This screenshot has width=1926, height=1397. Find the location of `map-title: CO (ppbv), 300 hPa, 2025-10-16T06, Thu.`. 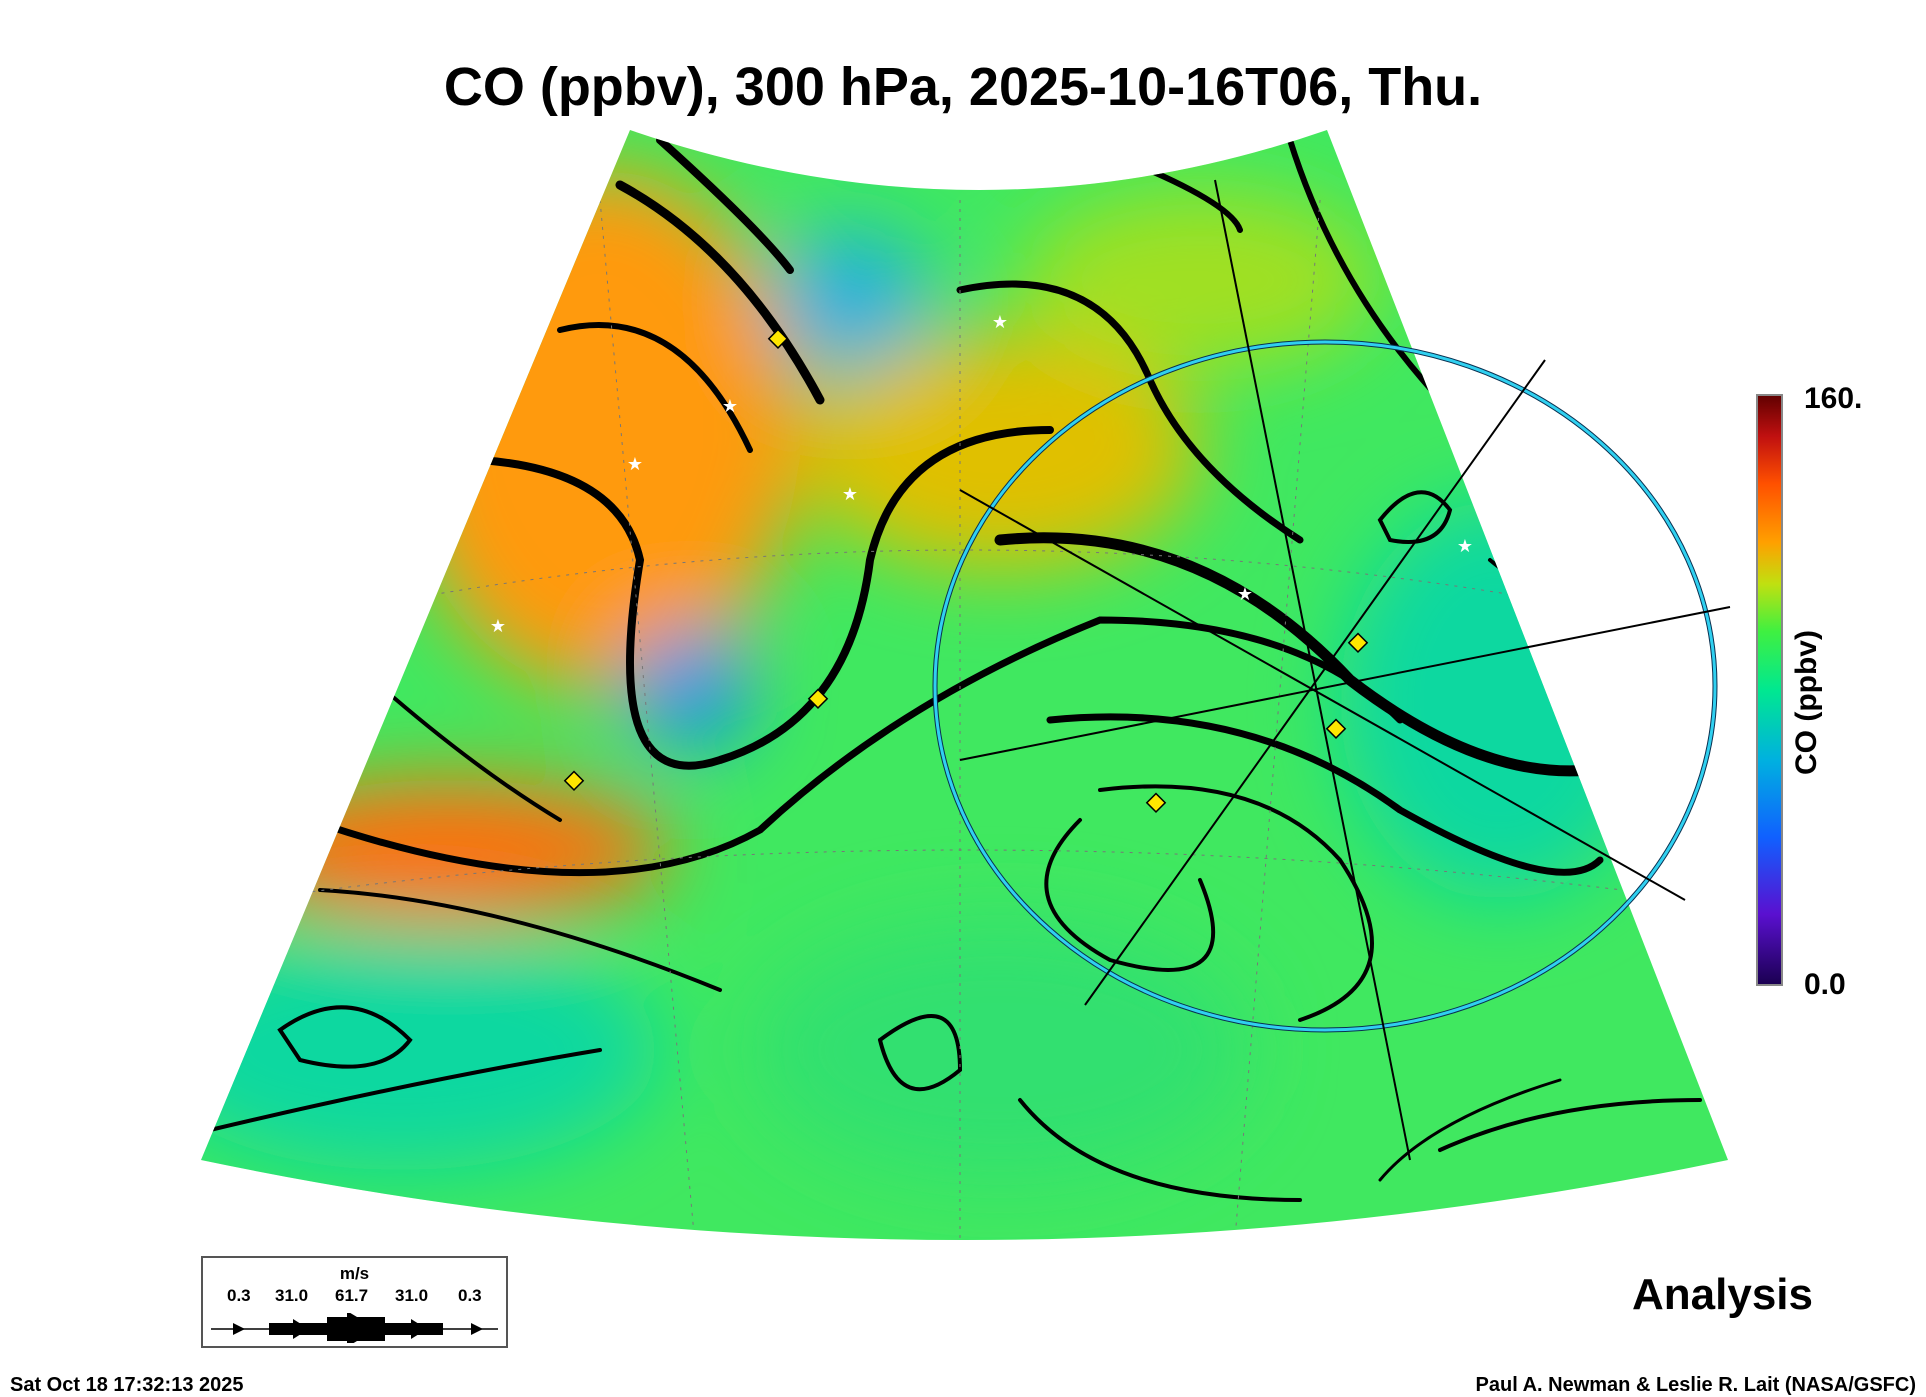

map-title: CO (ppbv), 300 hPa, 2025-10-16T06, Thu. is located at coordinates (963, 87).